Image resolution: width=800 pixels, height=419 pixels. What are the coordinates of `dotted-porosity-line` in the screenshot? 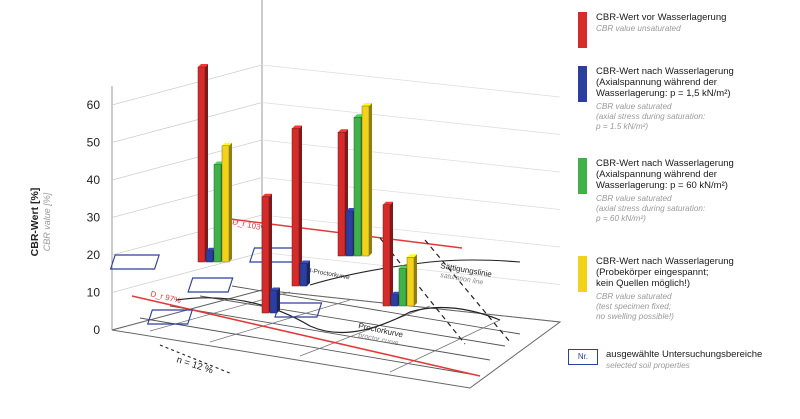 It's located at (196, 359).